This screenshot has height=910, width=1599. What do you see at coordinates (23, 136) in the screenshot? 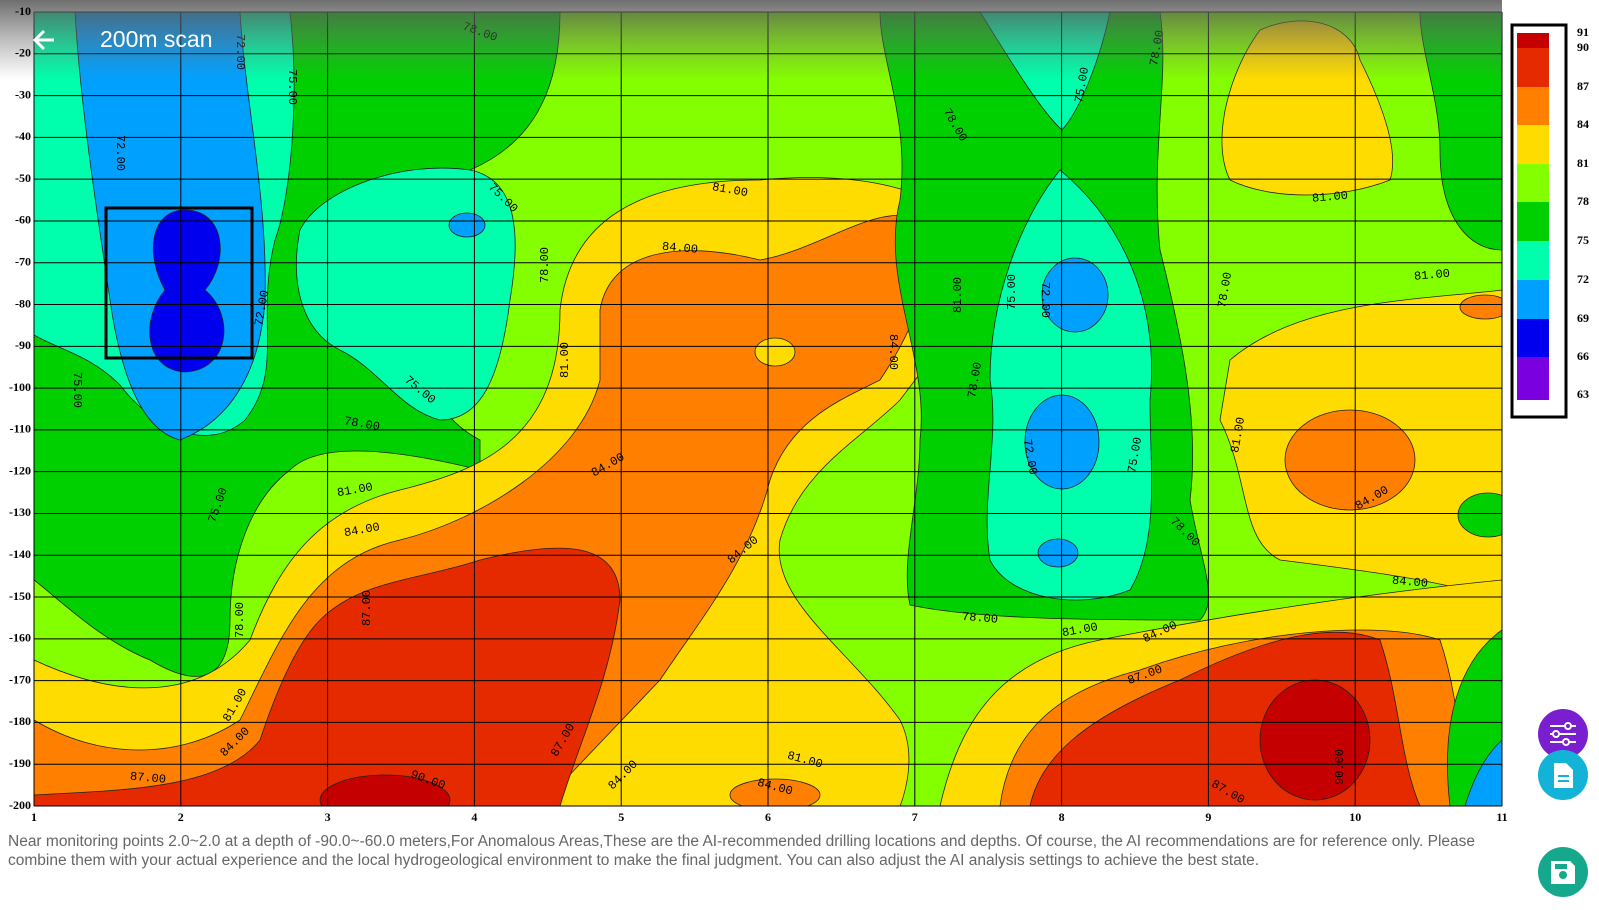
I see `y-tick-label: -40` at bounding box center [23, 136].